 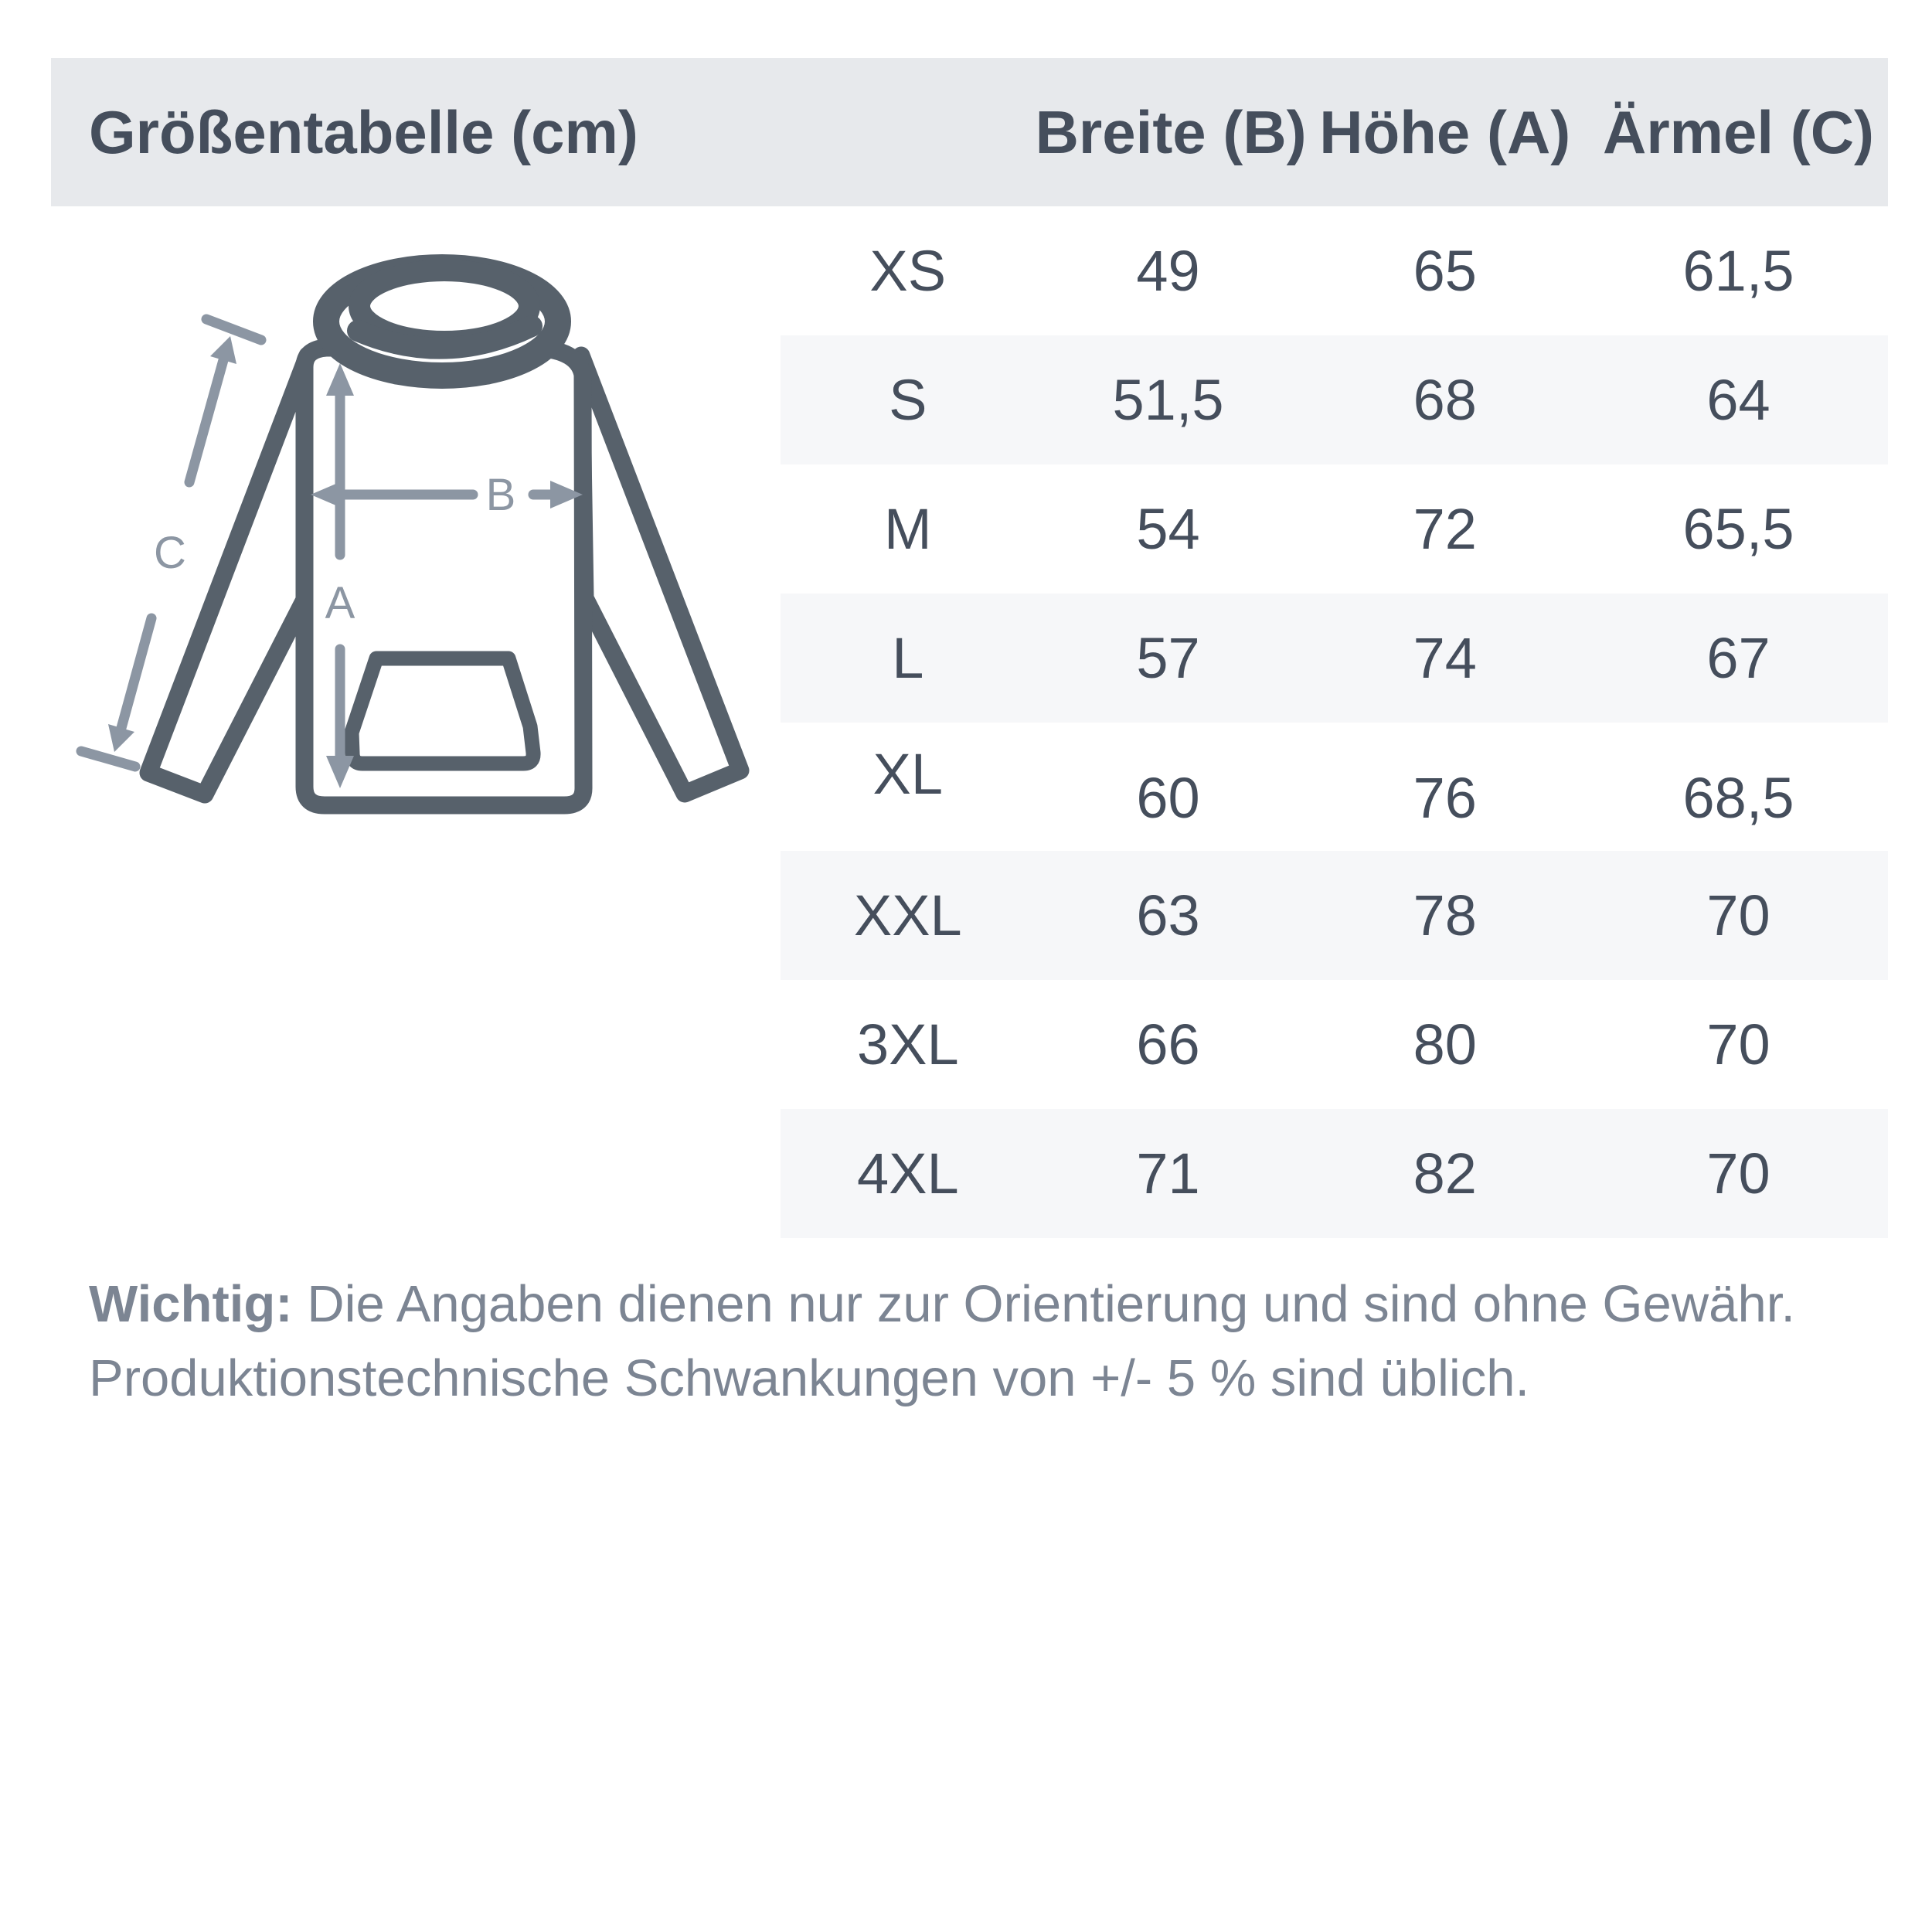 What do you see at coordinates (443, 711) in the screenshot?
I see `kangaroo-pocket` at bounding box center [443, 711].